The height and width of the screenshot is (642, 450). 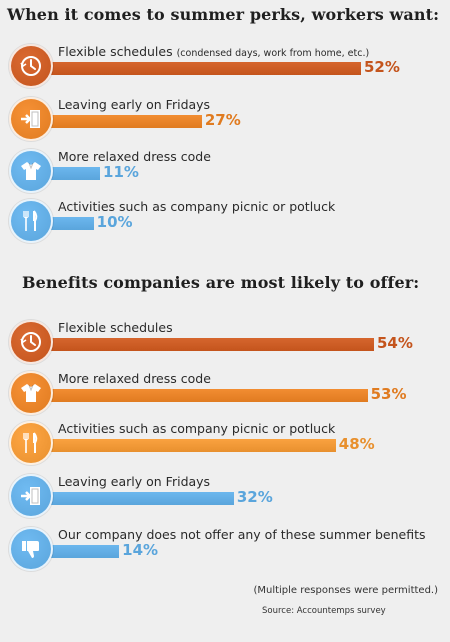 What do you see at coordinates (395, 343) in the screenshot?
I see `value-label: 54%` at bounding box center [395, 343].